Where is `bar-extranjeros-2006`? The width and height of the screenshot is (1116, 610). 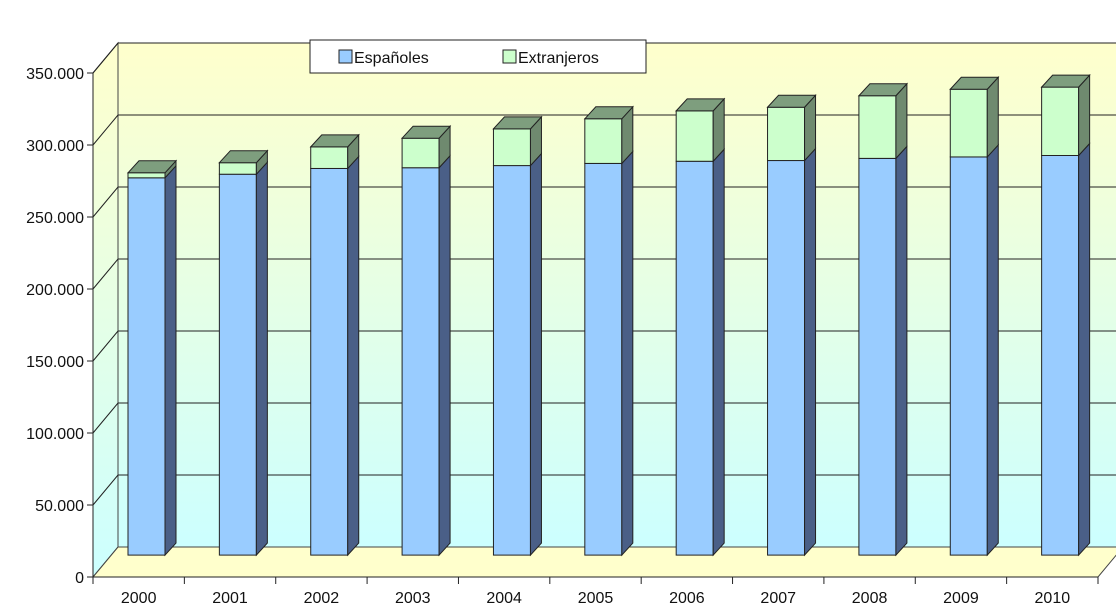 bar-extranjeros-2006 is located at coordinates (700, 130).